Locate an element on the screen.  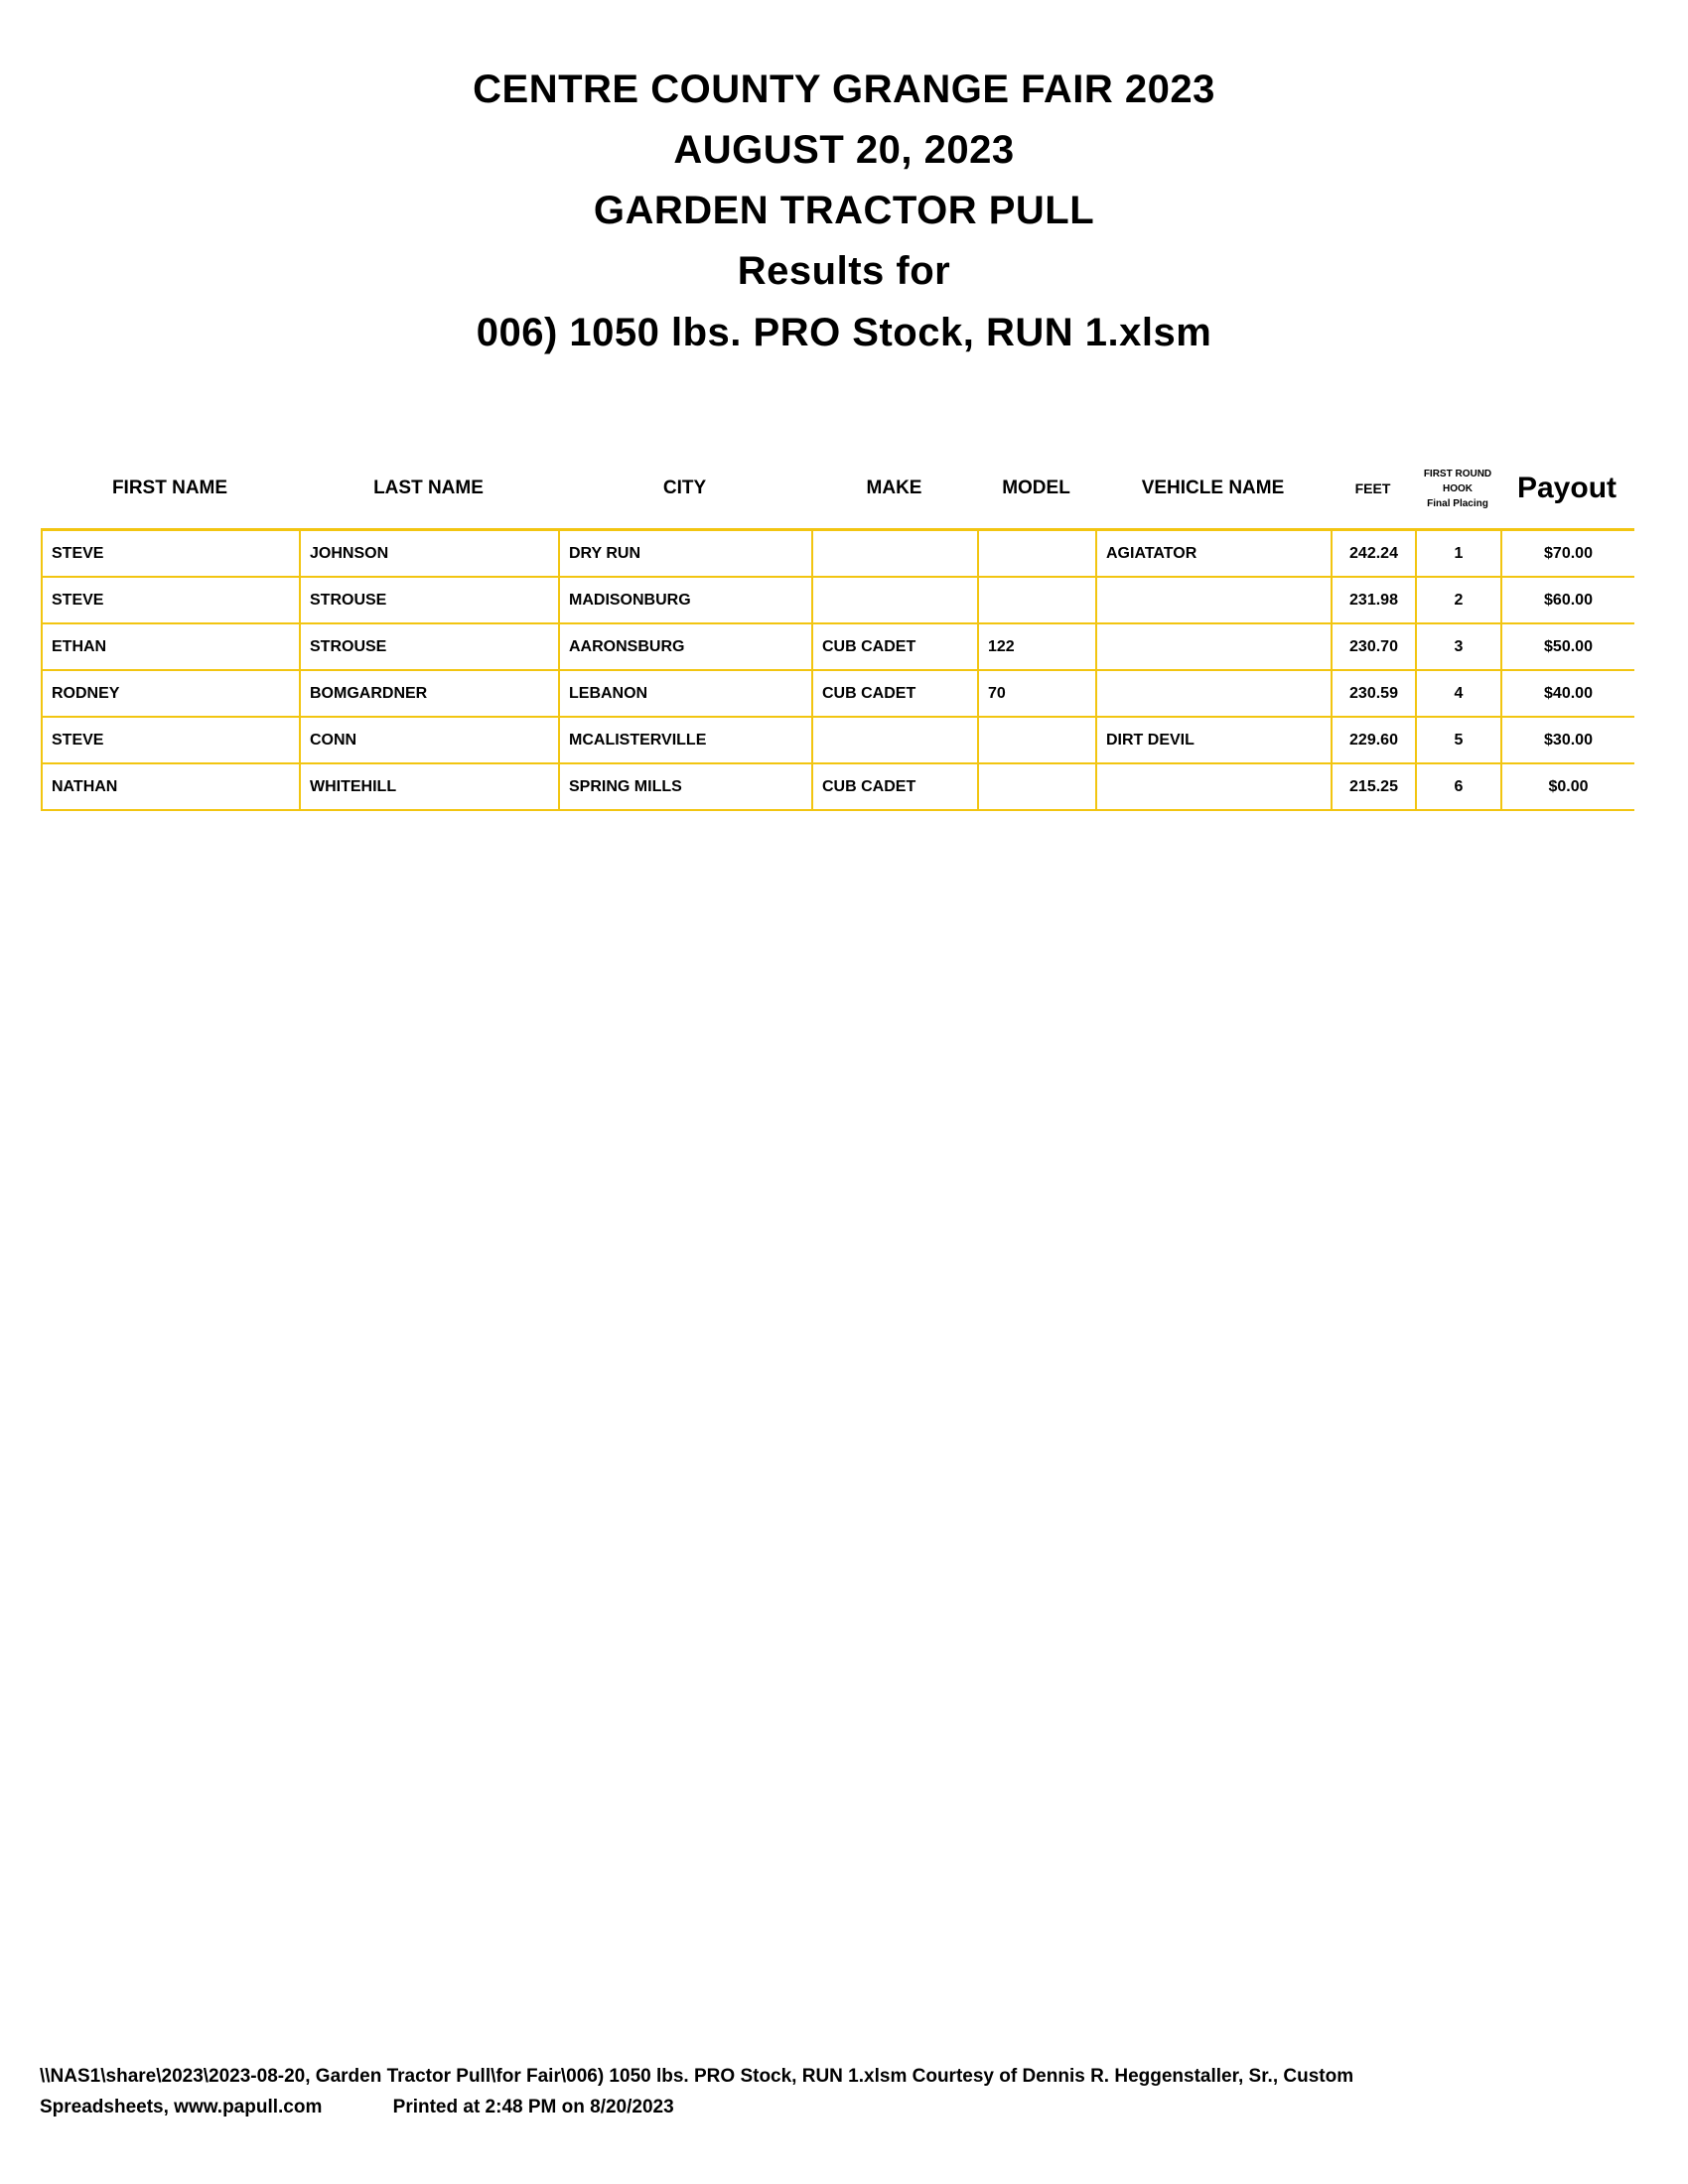
cell-city: AARONSBURG is located at coordinates (685, 646).